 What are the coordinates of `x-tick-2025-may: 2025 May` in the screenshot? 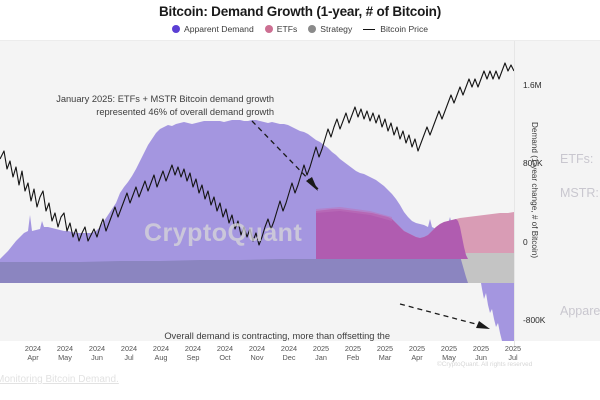 It's located at (449, 353).